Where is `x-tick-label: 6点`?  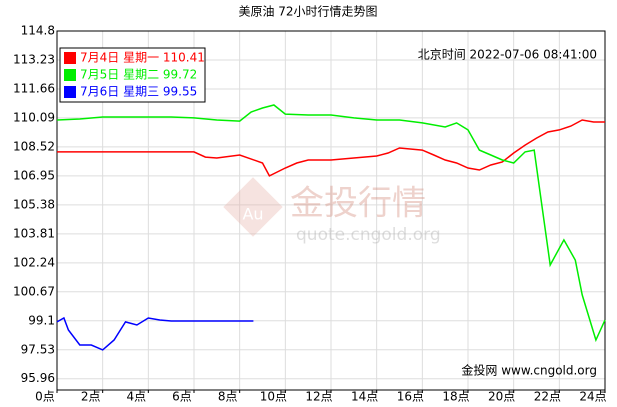
x-tick-label: 6点 is located at coordinates (182, 397).